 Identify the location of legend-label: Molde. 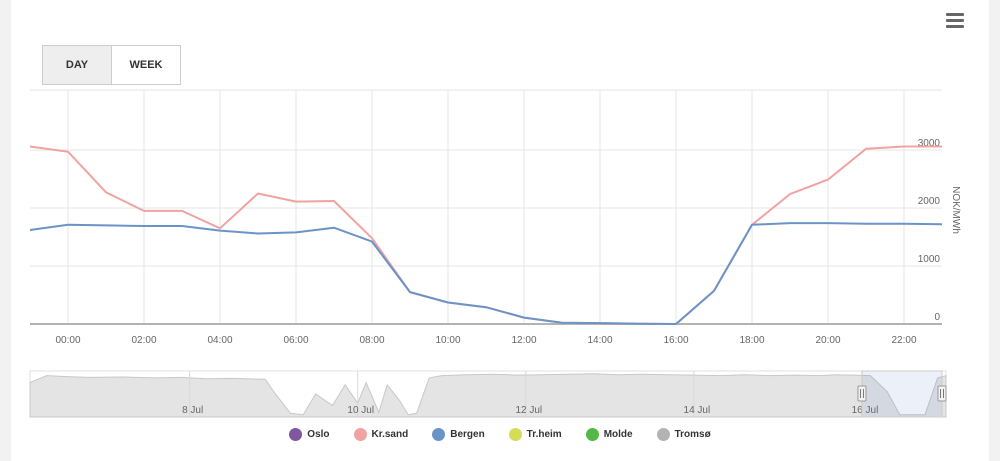
(618, 434).